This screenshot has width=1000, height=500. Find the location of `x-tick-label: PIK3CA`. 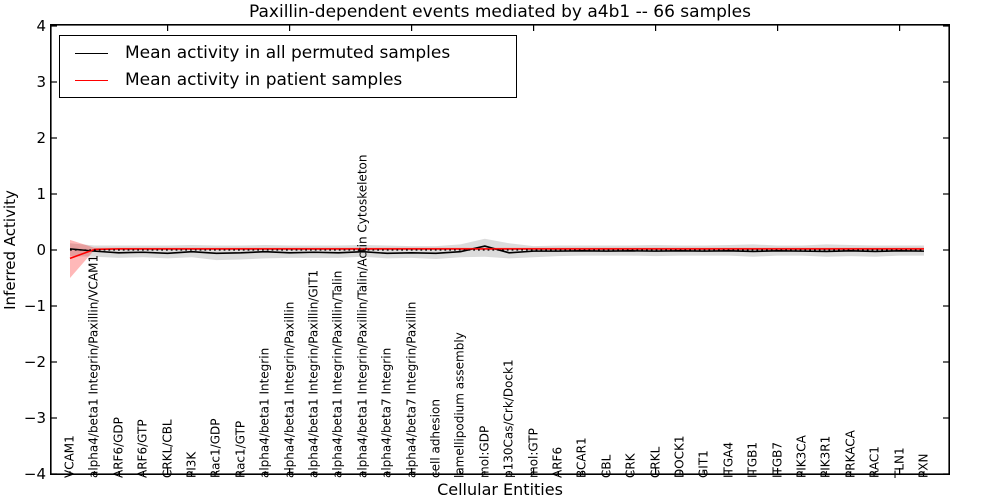

x-tick-label: PIK3CA is located at coordinates (801, 456).